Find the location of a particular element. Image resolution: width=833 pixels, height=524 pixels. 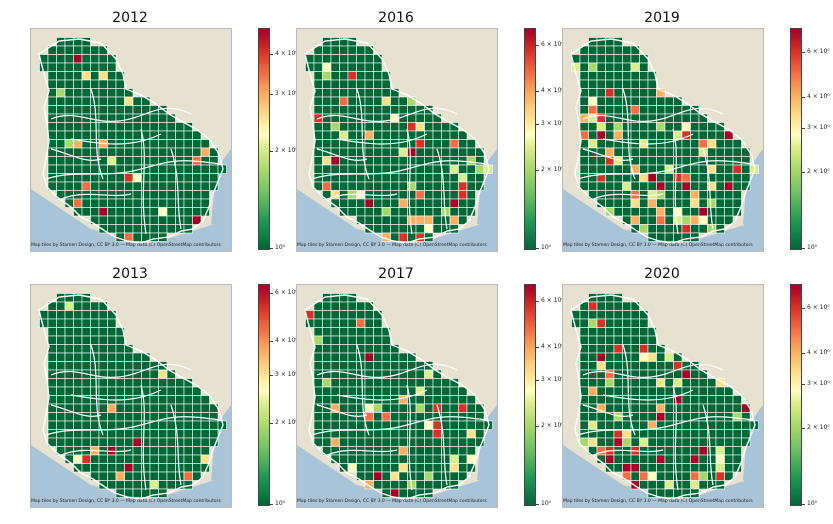

colorbar-tick-label: 10⁰ is located at coordinates (809, 503).